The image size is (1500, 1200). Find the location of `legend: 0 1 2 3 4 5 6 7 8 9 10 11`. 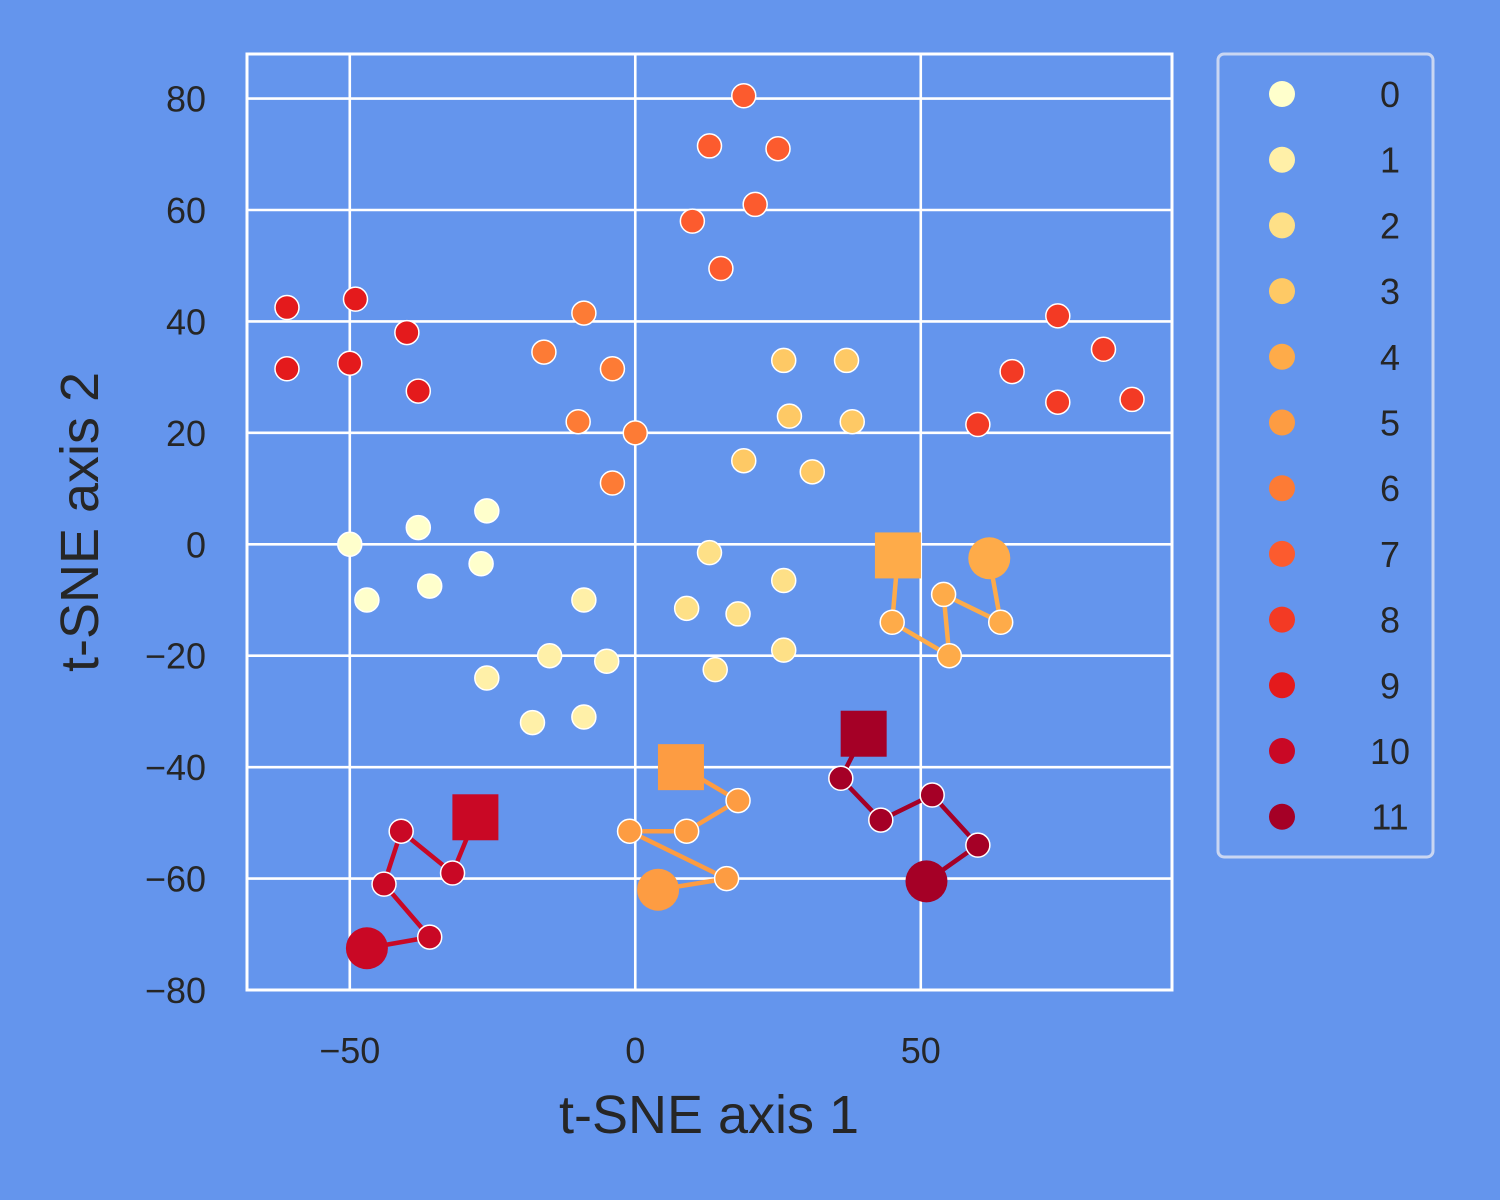

legend: 0 1 2 3 4 5 6 7 8 9 10 11 is located at coordinates (1325, 455).